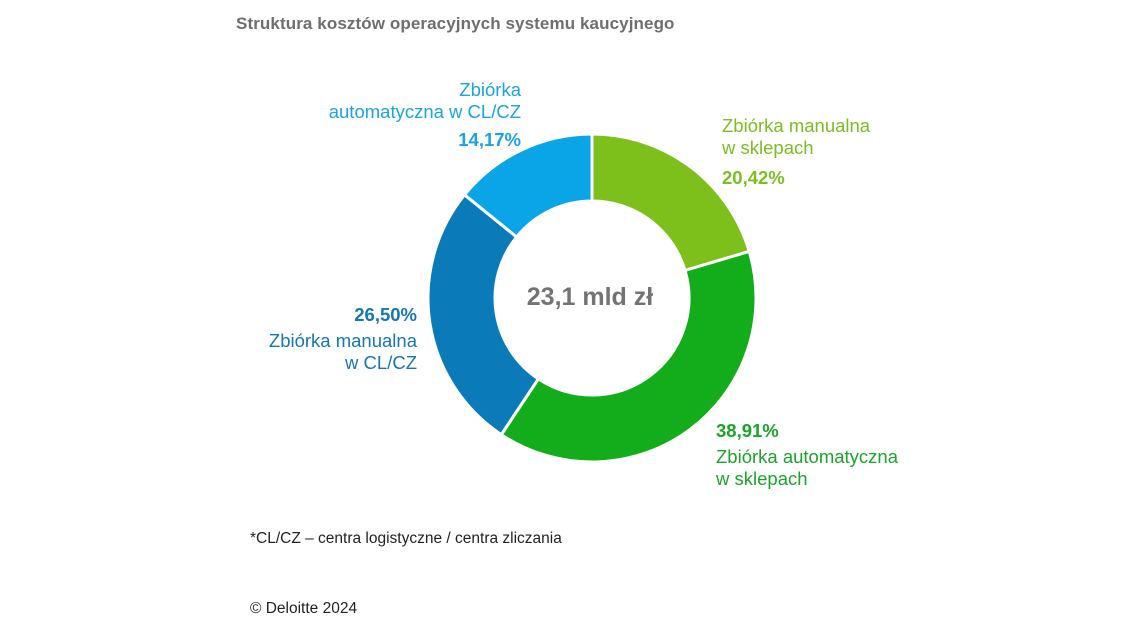 The height and width of the screenshot is (640, 1130). I want to click on slice-label-auto-clcz-line1: Zbiórka, so click(490, 89).